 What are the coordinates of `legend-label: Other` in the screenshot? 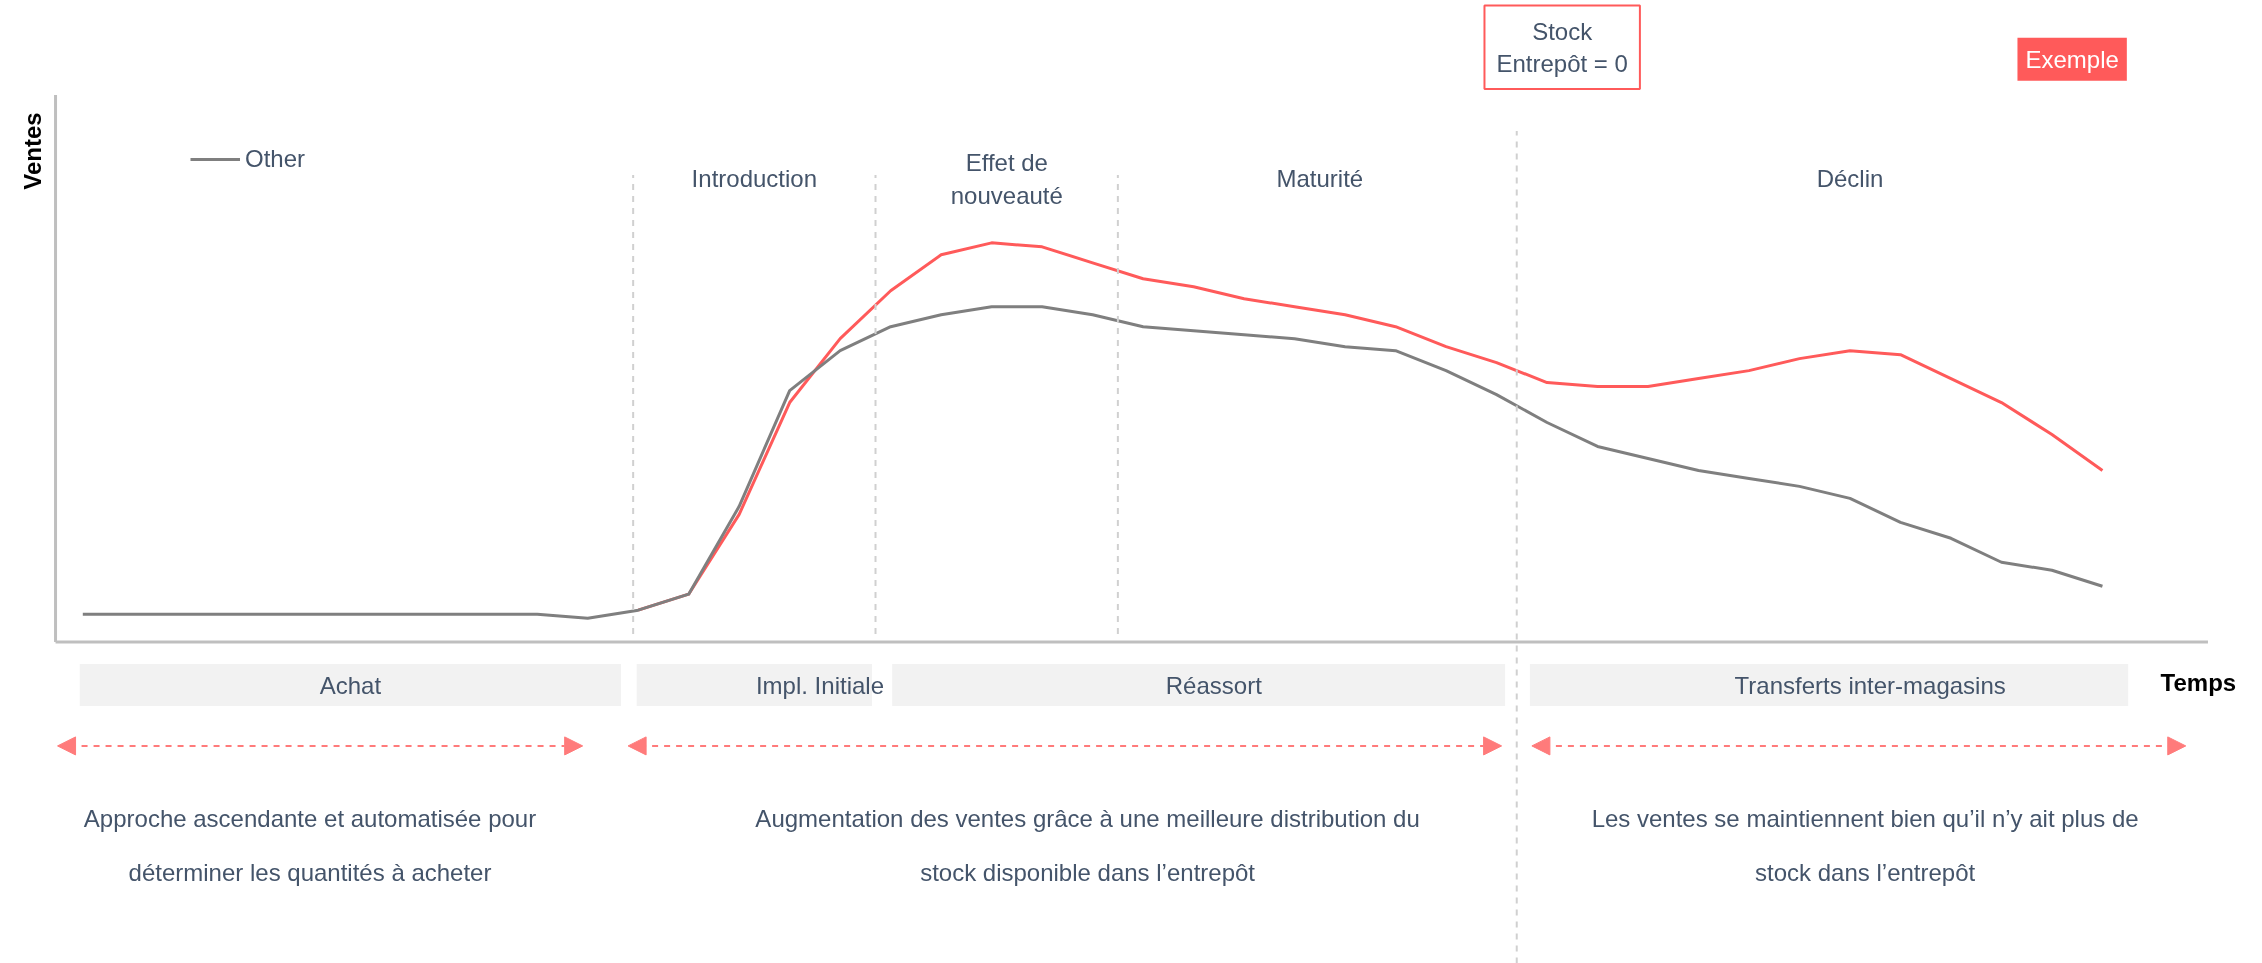 It's located at (275, 159).